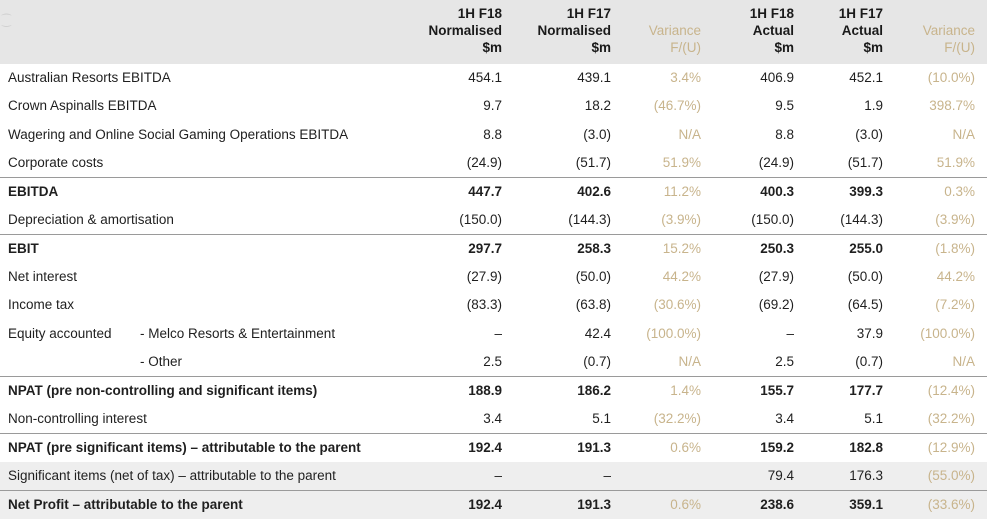  I want to click on cell-1h-f17-normalised: 186.2, so click(594, 390).